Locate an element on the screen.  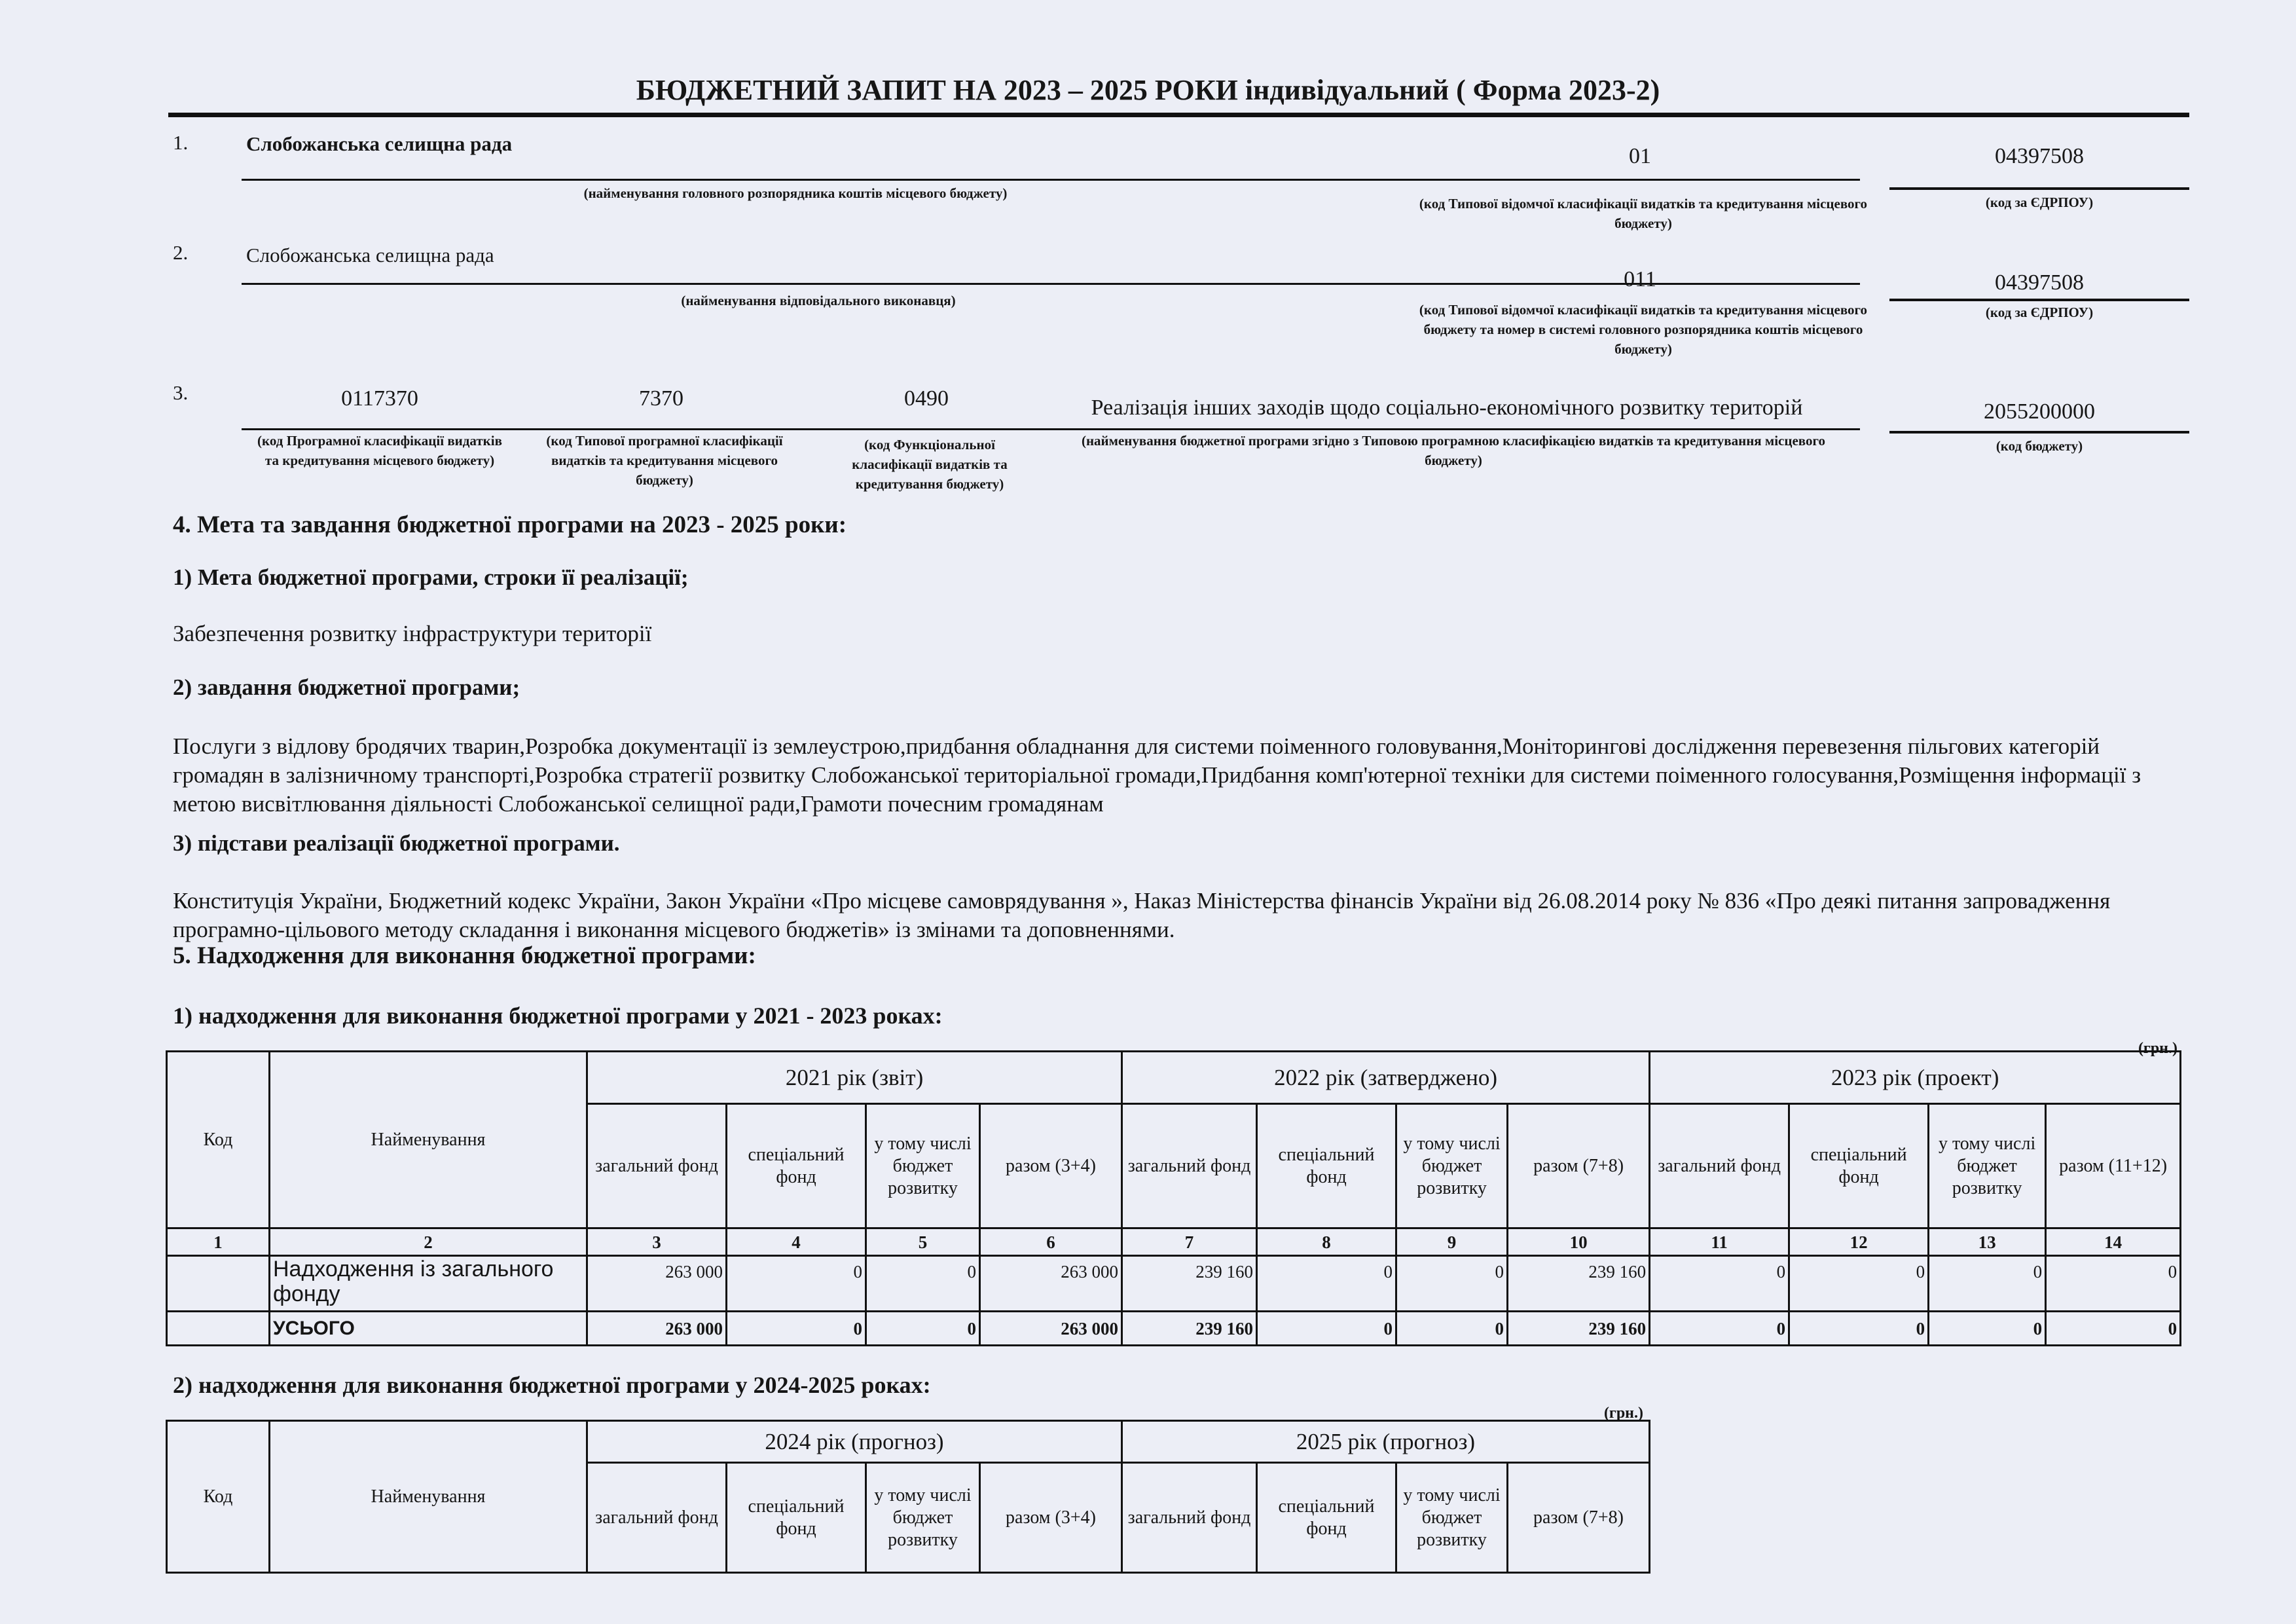
department-code: 01 is located at coordinates (1640, 156).